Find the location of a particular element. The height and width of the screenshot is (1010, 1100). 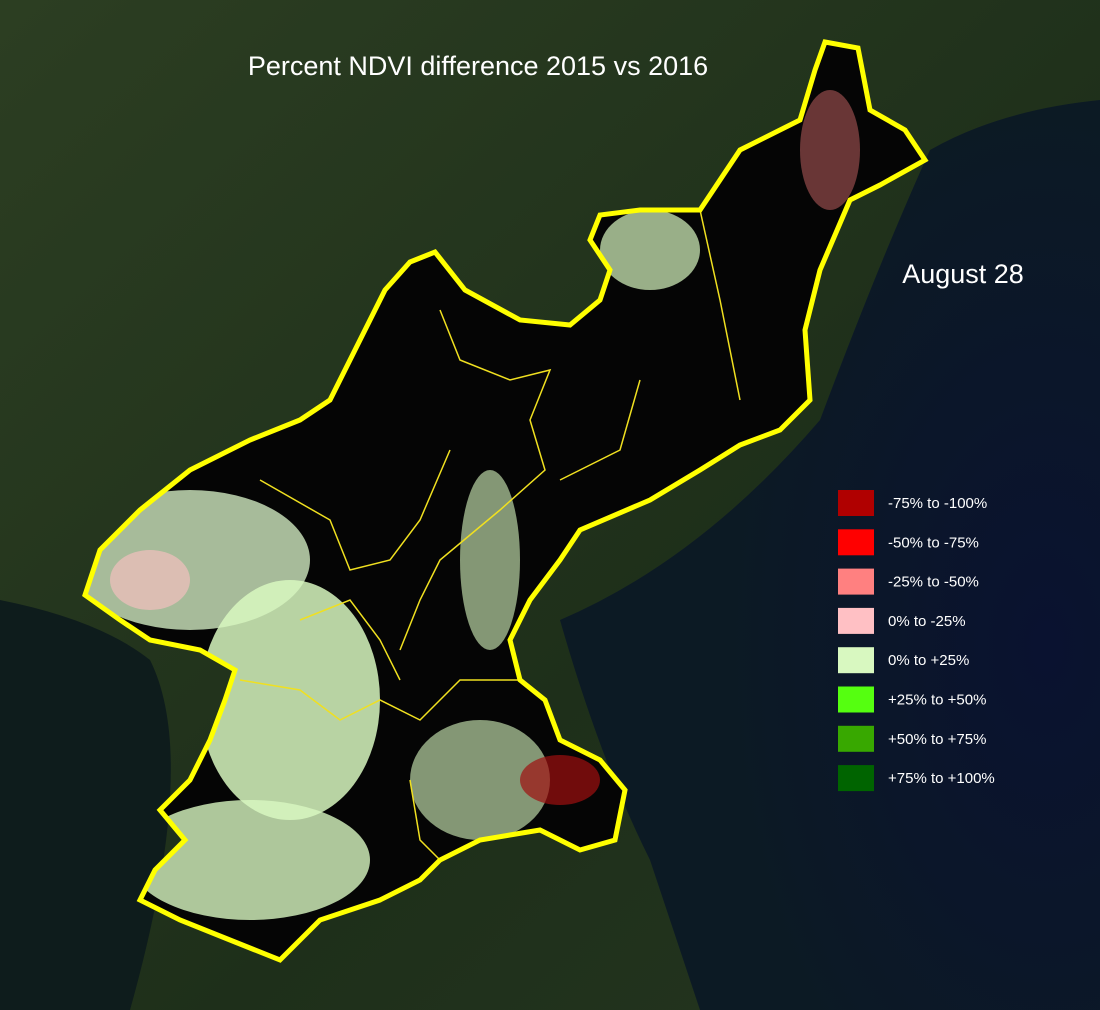

legend-label: +50% to +75% is located at coordinates (937, 739).